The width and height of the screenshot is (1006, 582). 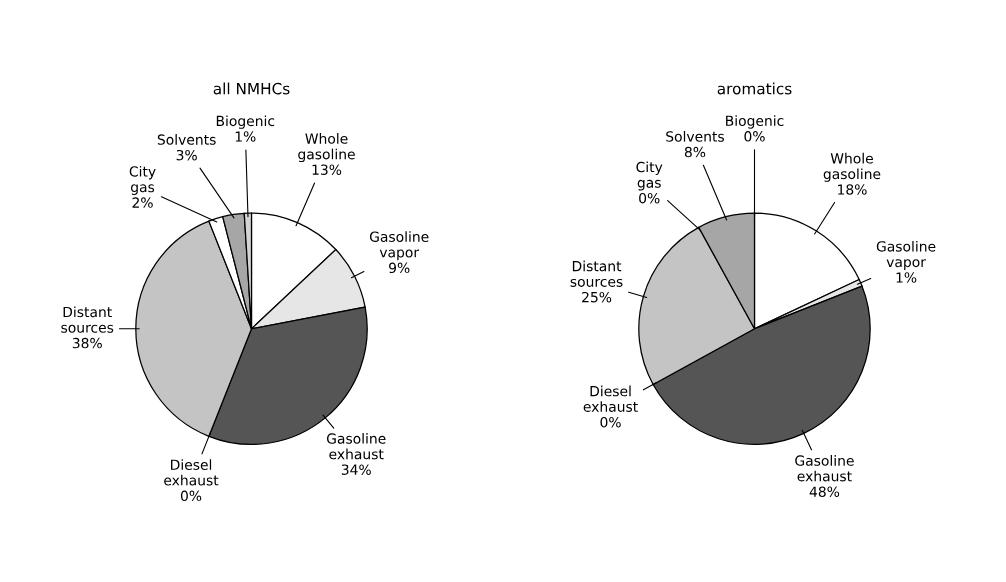 I want to click on data-label: 2%, so click(x=142, y=202).